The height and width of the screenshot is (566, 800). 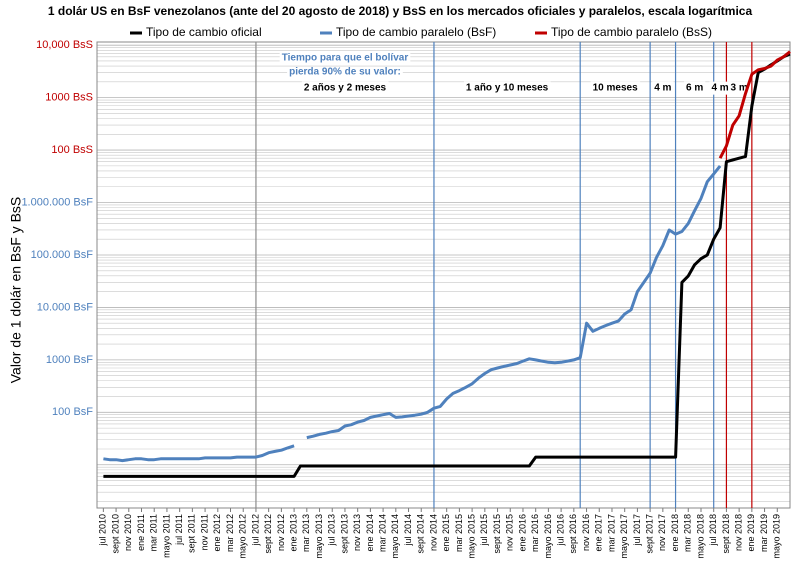 I want to click on x-tick-label: nov 2015, so click(x=510, y=532).